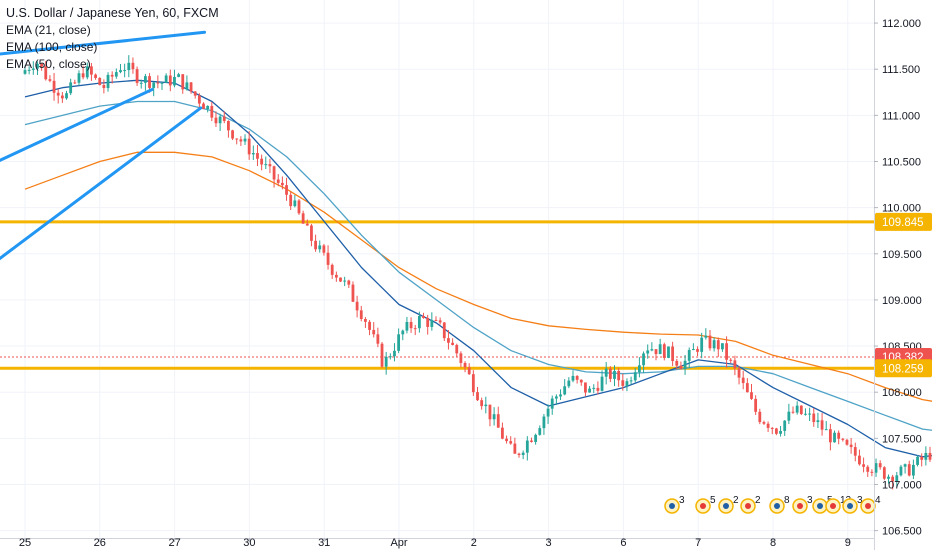 This screenshot has height=550, width=932. Describe the element at coordinates (398, 543) in the screenshot. I see `time-tick-label: Apr` at that location.